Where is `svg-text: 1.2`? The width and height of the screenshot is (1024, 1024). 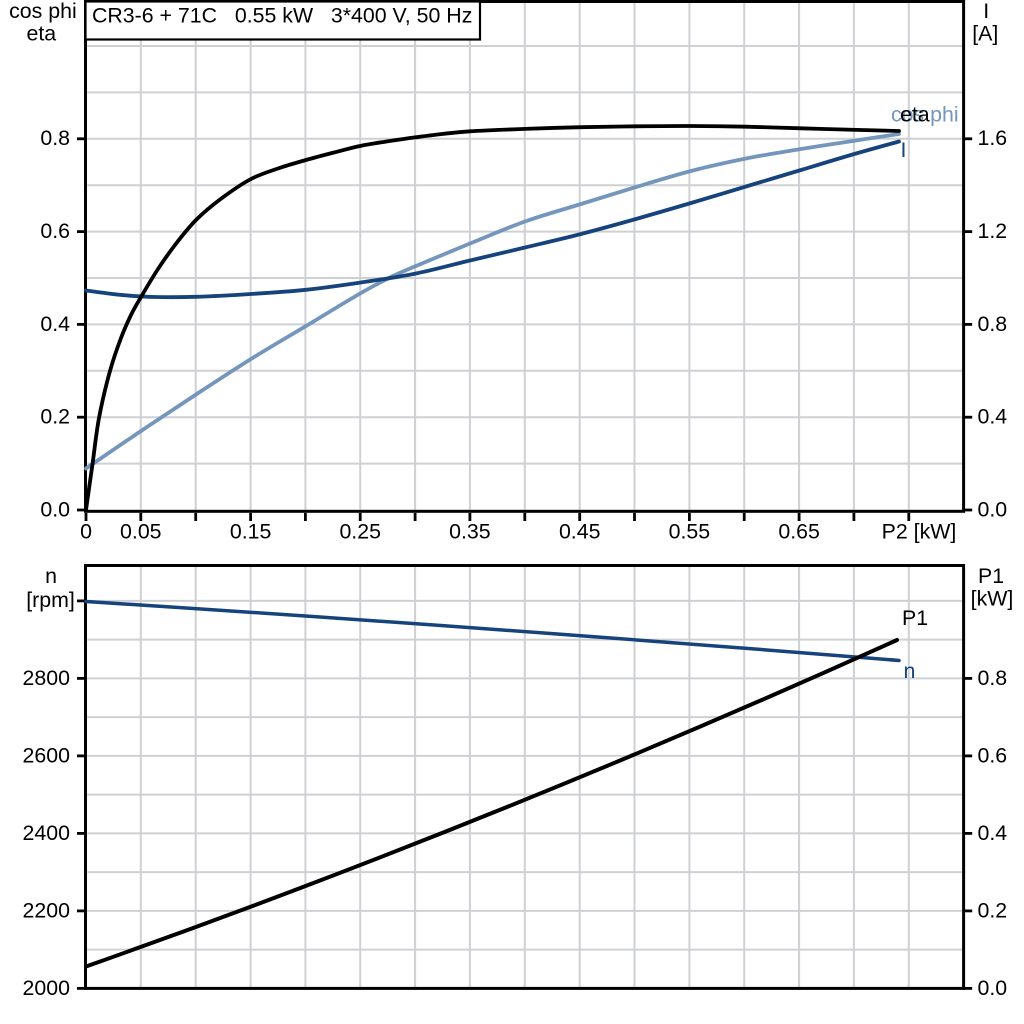
svg-text: 1.2 is located at coordinates (993, 231).